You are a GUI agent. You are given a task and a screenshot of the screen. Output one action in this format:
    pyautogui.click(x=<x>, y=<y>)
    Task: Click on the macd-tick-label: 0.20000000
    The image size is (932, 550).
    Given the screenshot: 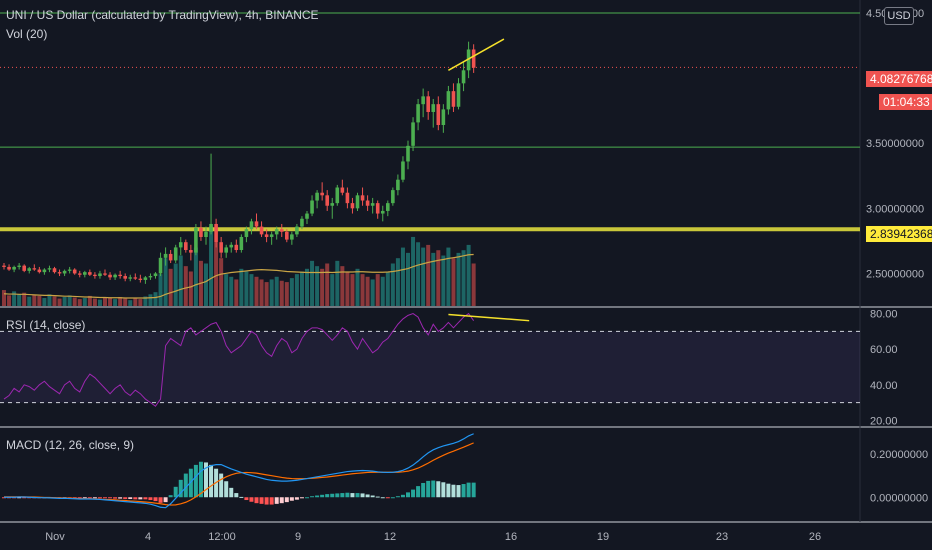 What is the action you would take?
    pyautogui.click(x=899, y=455)
    